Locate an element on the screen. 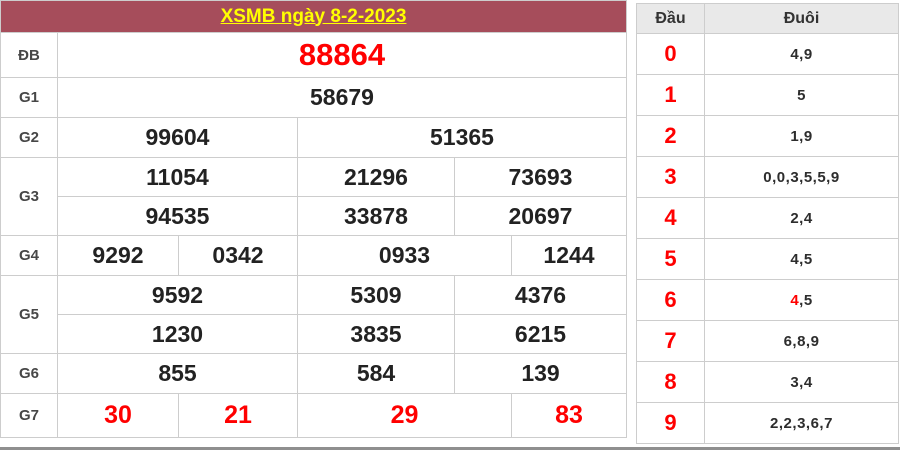 The height and width of the screenshot is (450, 900). prize-label-G6: G6 is located at coordinates (29, 373).